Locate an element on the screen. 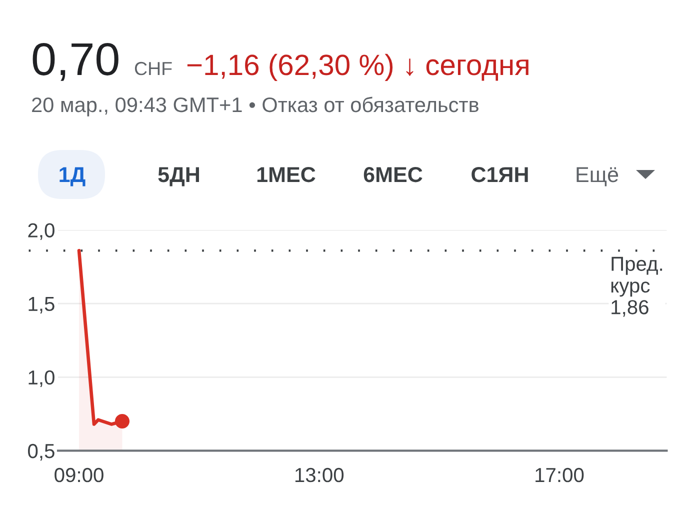 This screenshot has height=511, width=700. x-tick-label: 17:00 is located at coordinates (560, 475).